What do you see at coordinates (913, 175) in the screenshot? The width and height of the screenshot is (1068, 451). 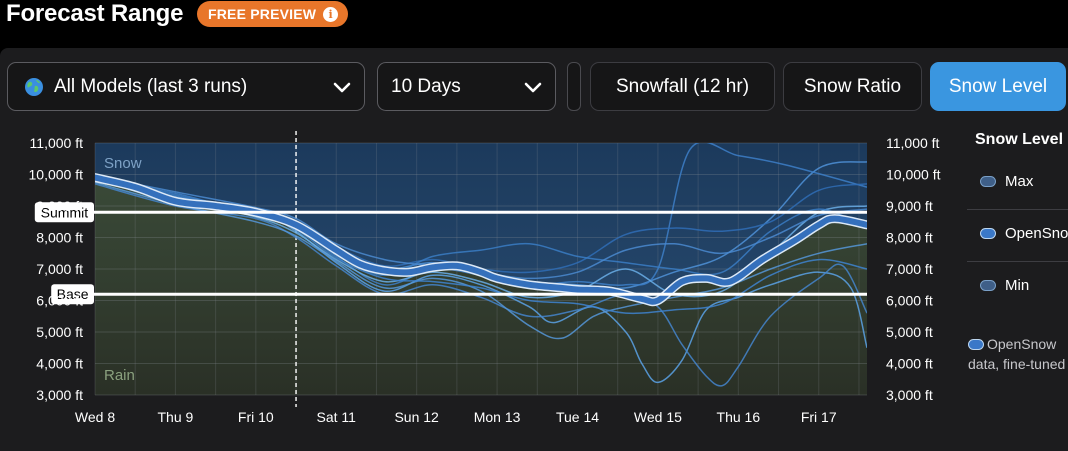 I see `y-tick-label-right: 10,000 ft` at bounding box center [913, 175].